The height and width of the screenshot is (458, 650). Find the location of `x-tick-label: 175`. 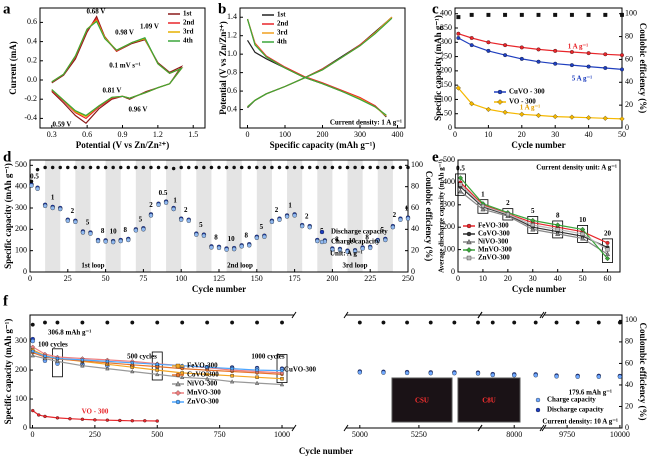

x-tick-label: 175 is located at coordinates (295, 278).